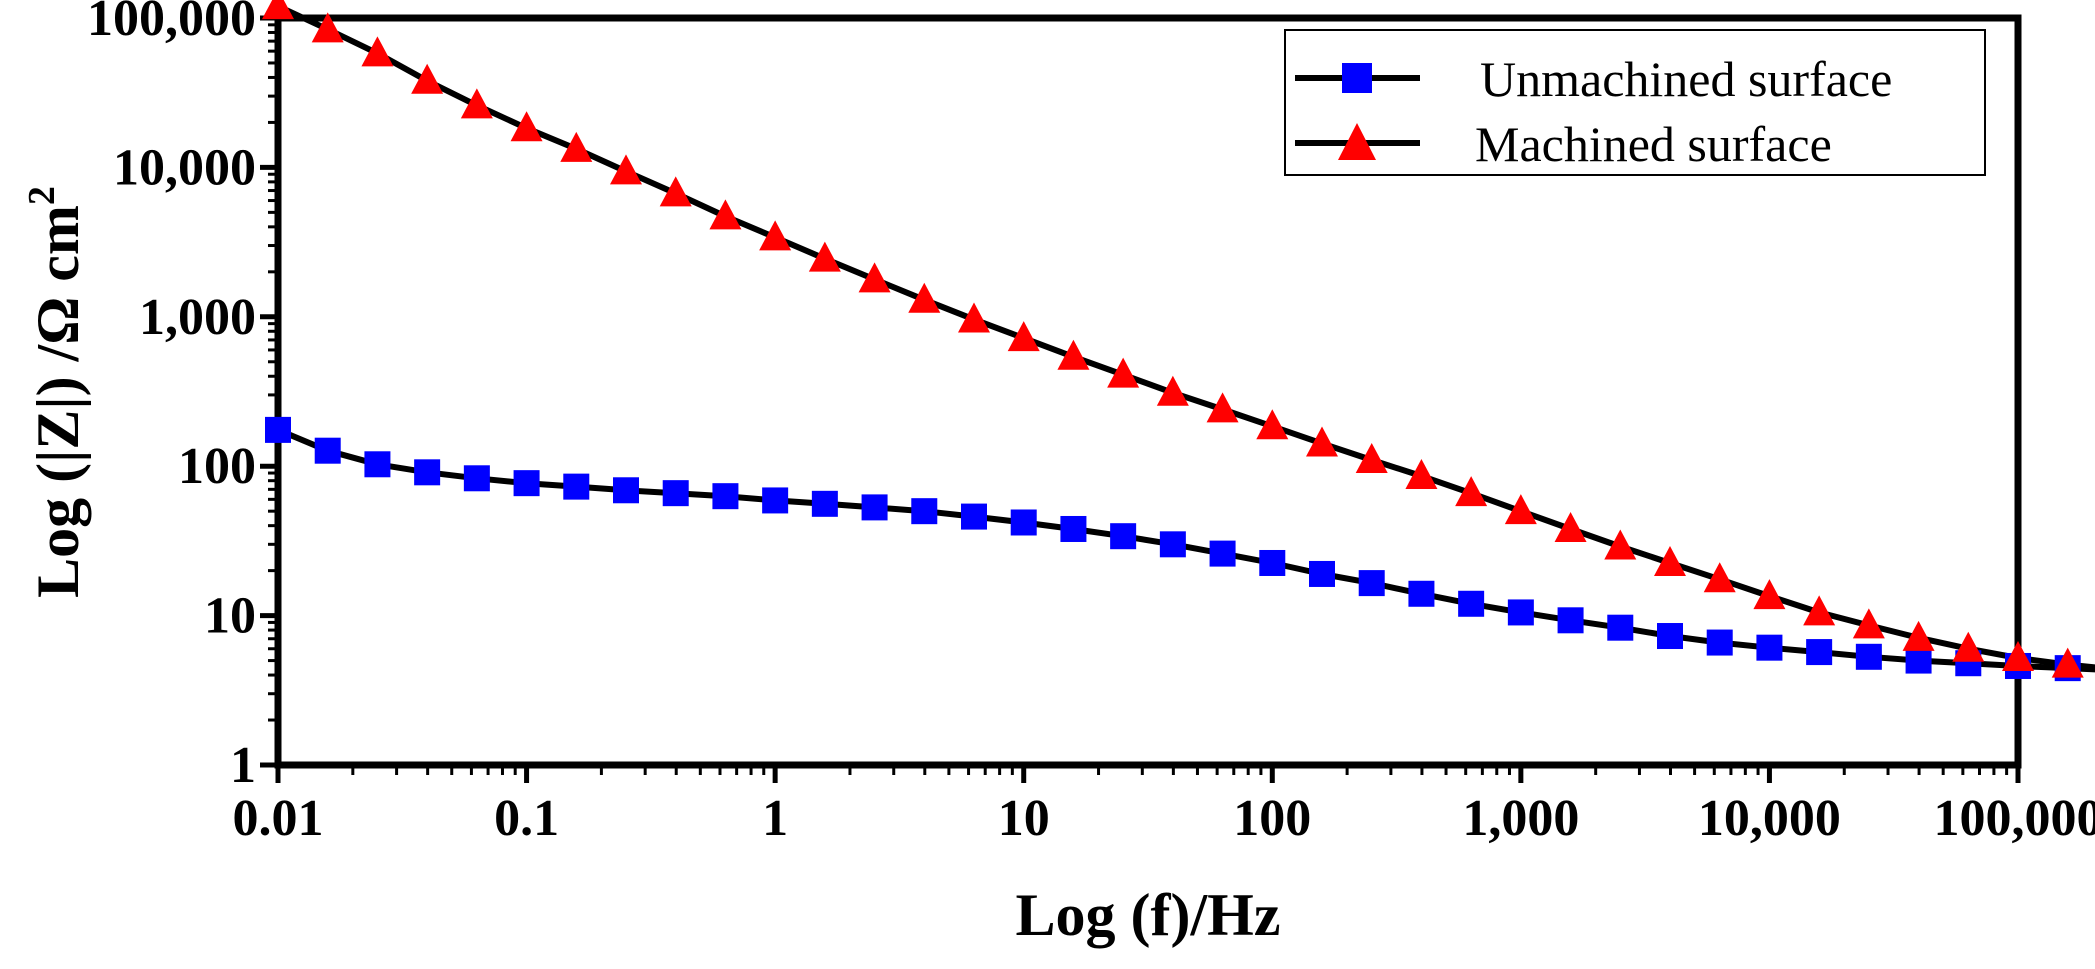 Image resolution: width=2095 pixels, height=969 pixels. What do you see at coordinates (171, 23) in the screenshot?
I see `y-tick-label: 100,000` at bounding box center [171, 23].